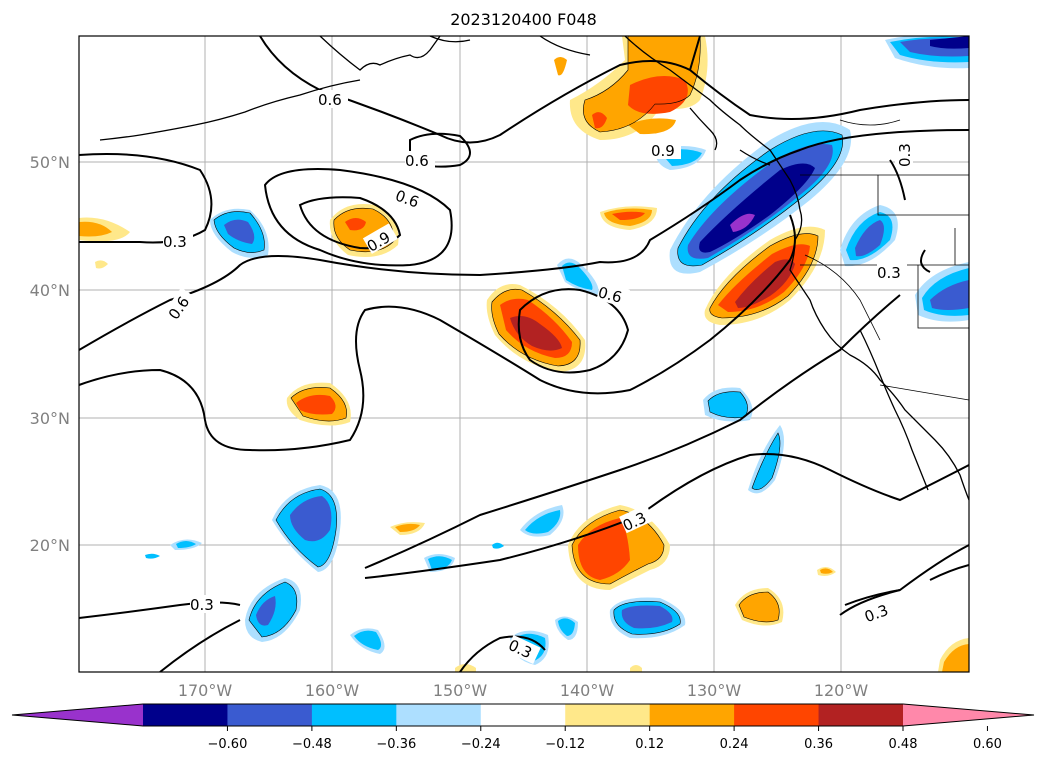  I want to click on longitude-labels: 170°W 160°W 150°W 140°W 130°W 120°W, so click(523, 690).